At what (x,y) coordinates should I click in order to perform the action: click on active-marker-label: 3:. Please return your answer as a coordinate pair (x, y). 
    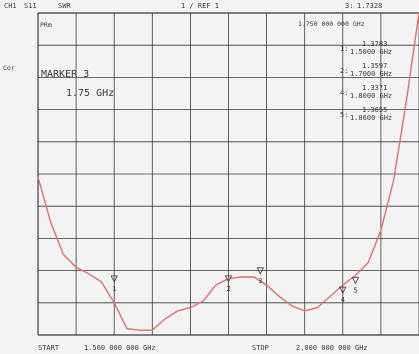
    Looking at the image, I should click on (349, 6).